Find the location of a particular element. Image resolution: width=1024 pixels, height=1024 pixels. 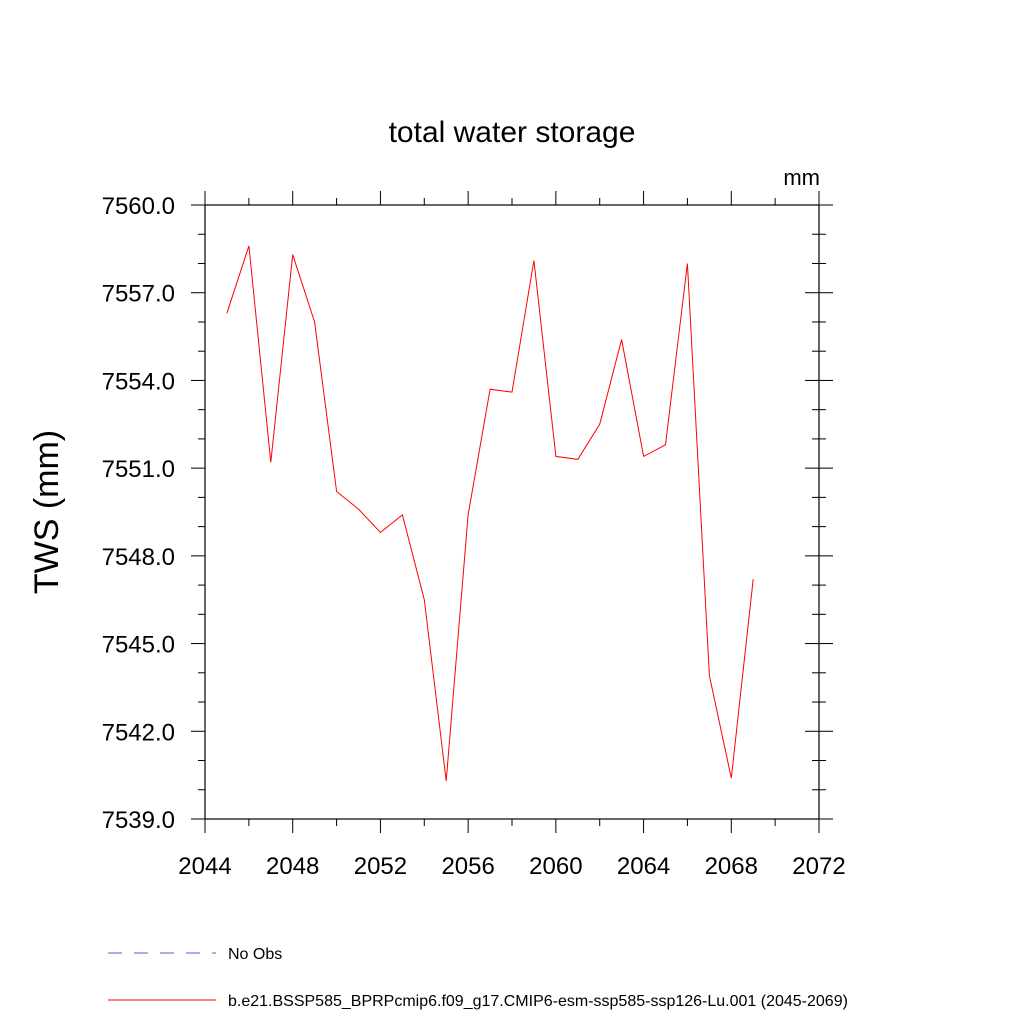

x-tick-label: 2048 is located at coordinates (292, 866).